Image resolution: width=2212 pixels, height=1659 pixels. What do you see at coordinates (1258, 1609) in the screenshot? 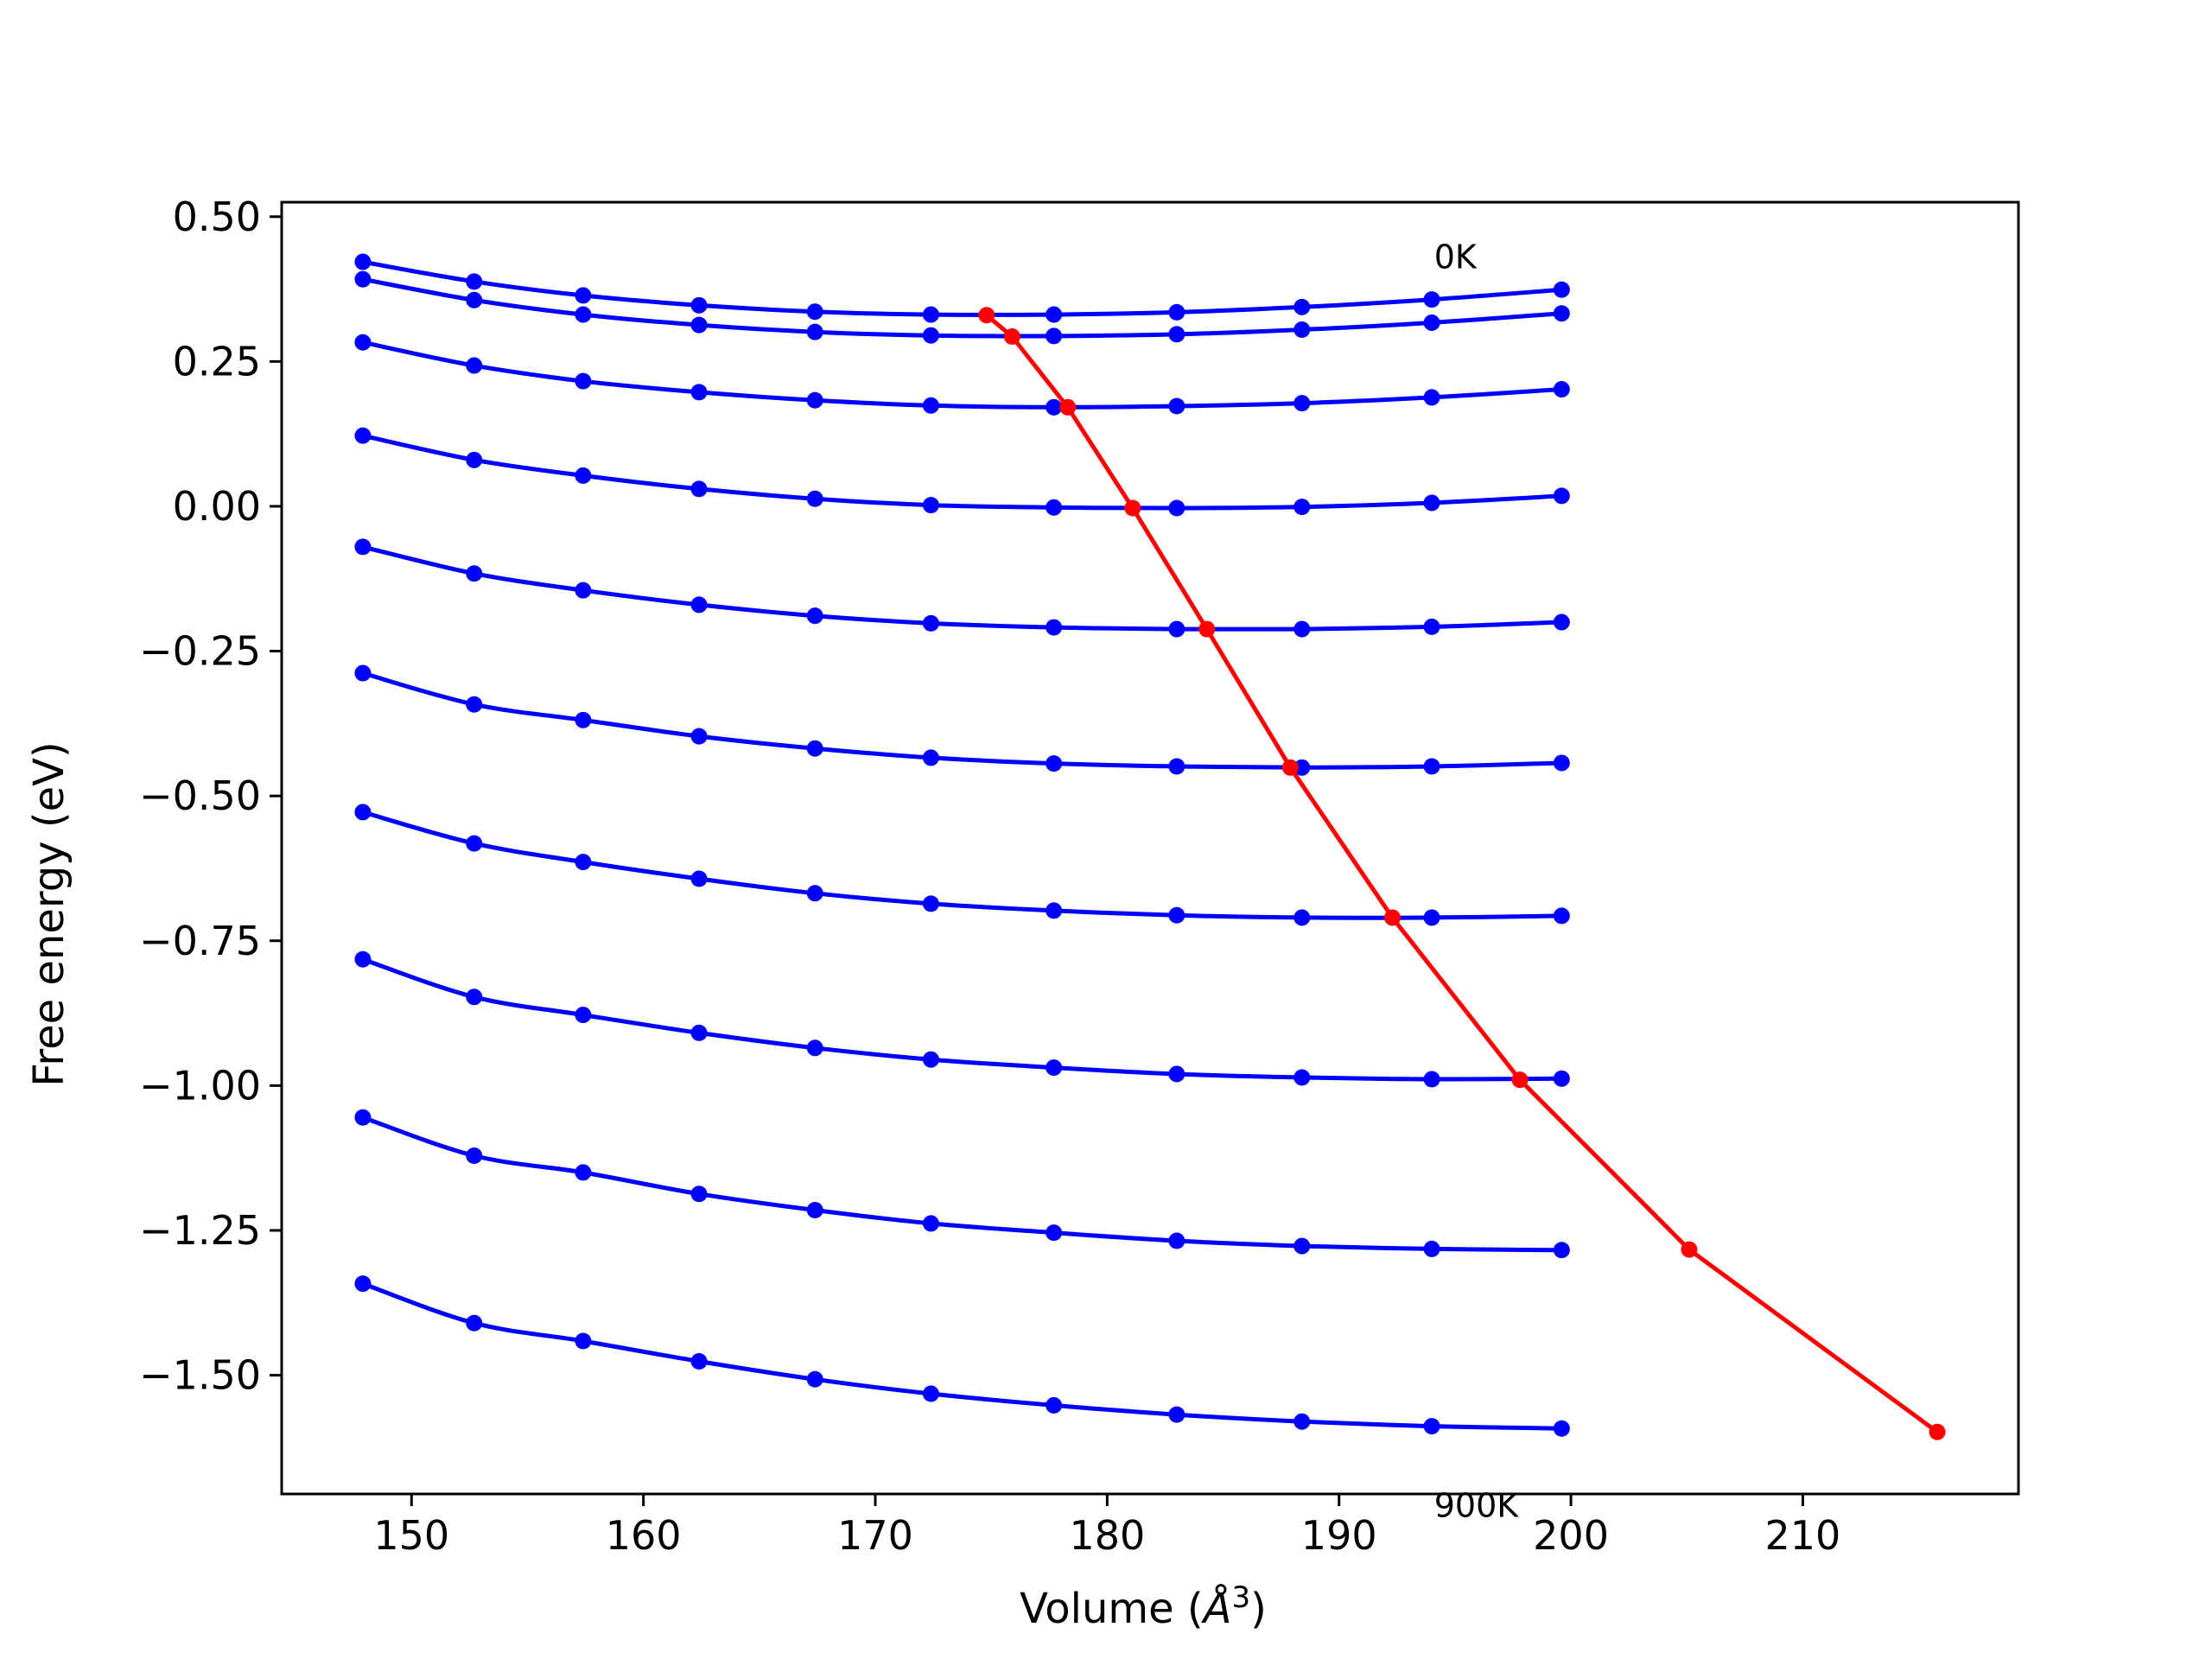
I see `x-axis-label-close: )` at bounding box center [1258, 1609].